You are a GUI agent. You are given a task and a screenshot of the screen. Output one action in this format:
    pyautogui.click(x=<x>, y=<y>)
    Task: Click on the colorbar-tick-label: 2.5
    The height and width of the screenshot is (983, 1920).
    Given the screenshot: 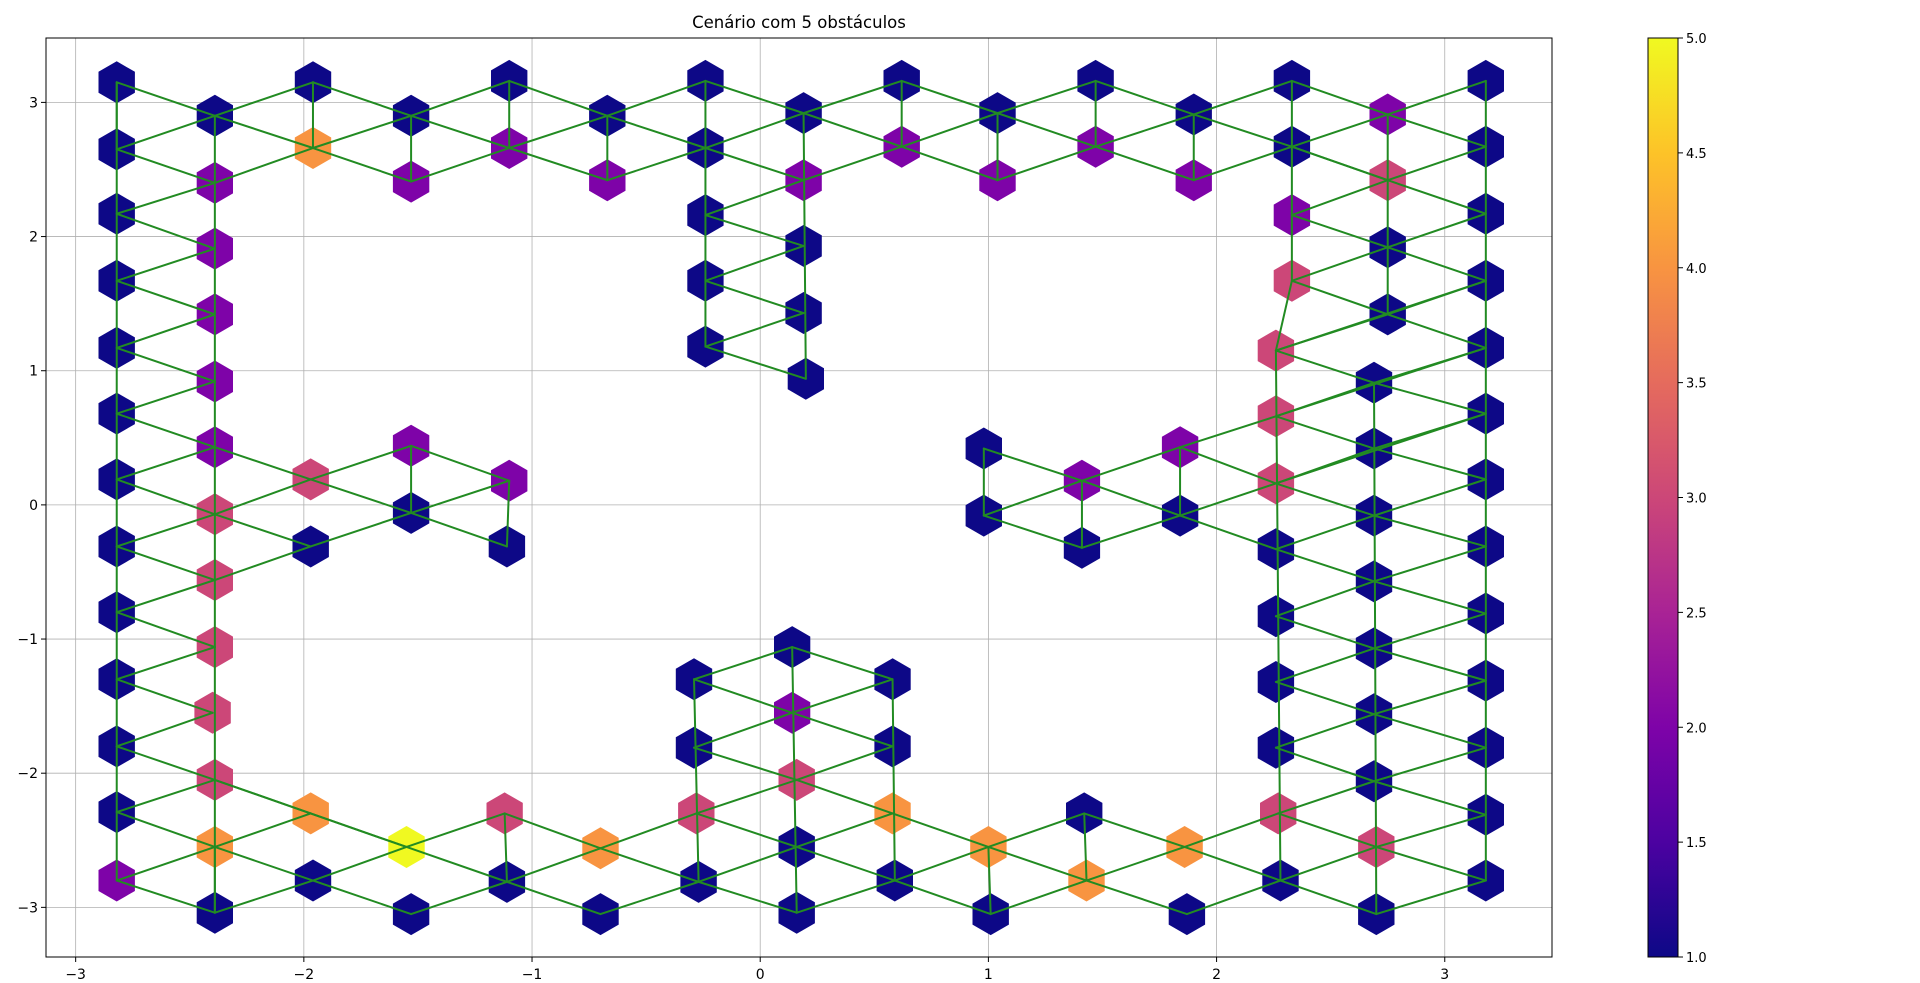 What is the action you would take?
    pyautogui.click(x=1696, y=613)
    